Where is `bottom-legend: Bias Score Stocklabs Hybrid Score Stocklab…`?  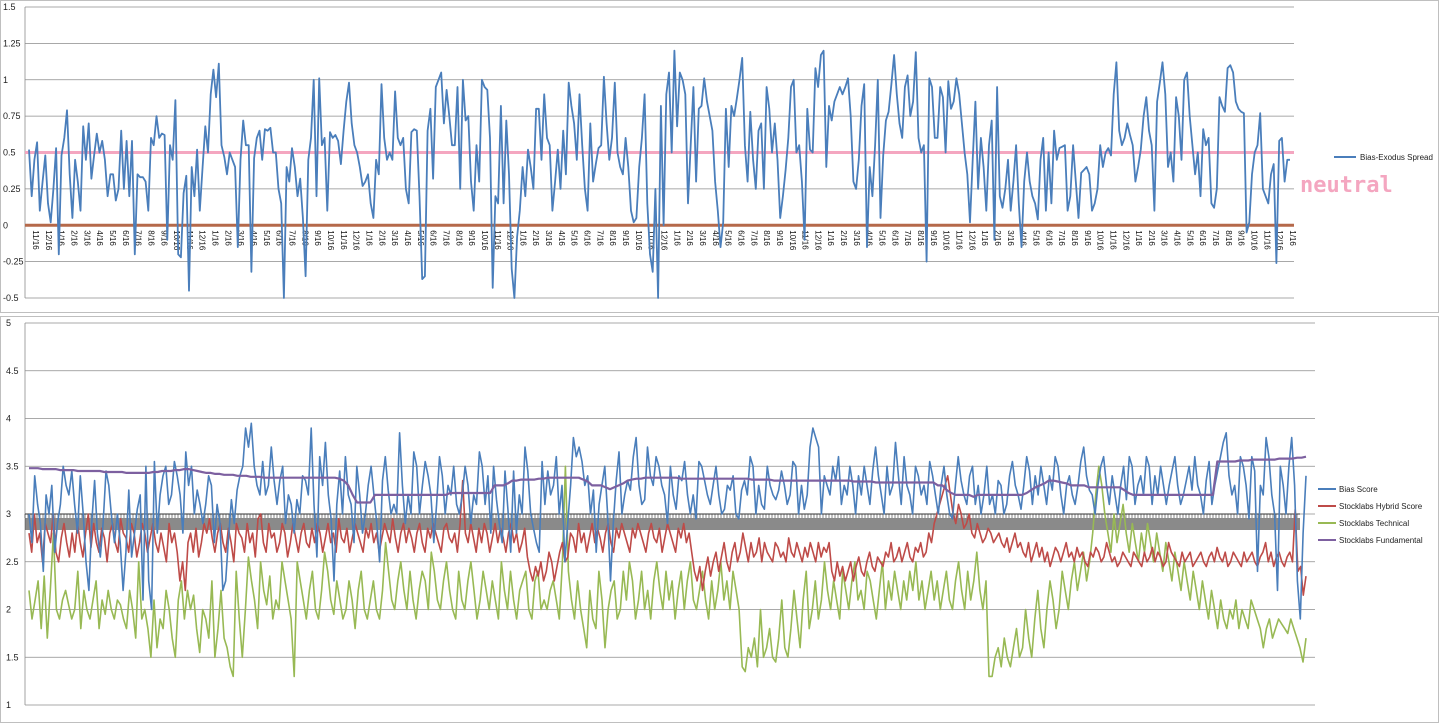
bottom-legend: Bias Score Stocklabs Hybrid Score Stocklab… is located at coordinates (1370, 515).